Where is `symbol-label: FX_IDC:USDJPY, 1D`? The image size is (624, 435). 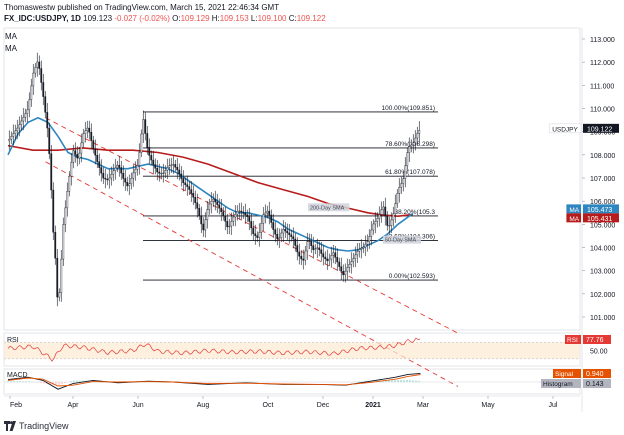 symbol-label: FX_IDC:USDJPY, 1D is located at coordinates (42, 18).